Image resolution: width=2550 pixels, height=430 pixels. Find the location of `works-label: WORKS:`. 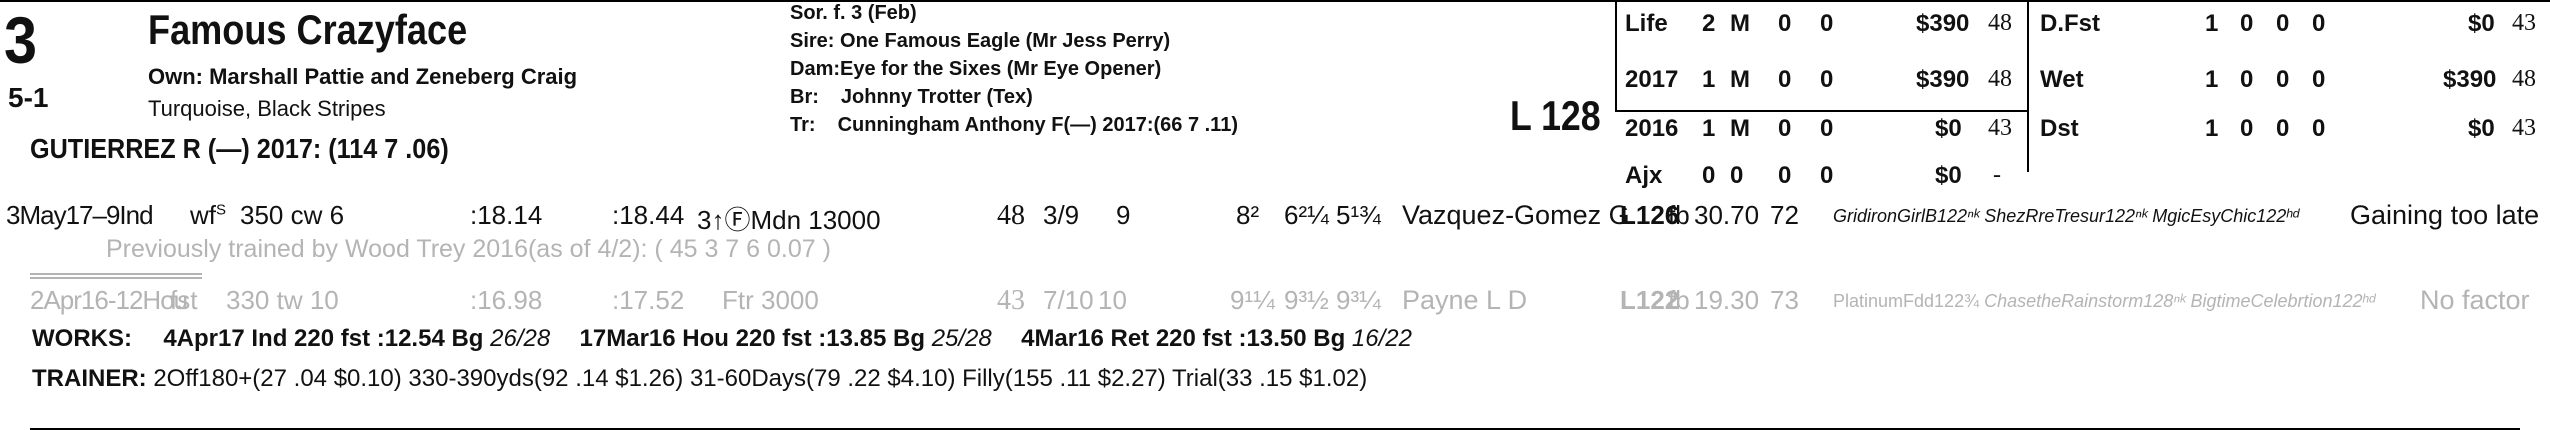

works-label: WORKS: is located at coordinates (82, 338).